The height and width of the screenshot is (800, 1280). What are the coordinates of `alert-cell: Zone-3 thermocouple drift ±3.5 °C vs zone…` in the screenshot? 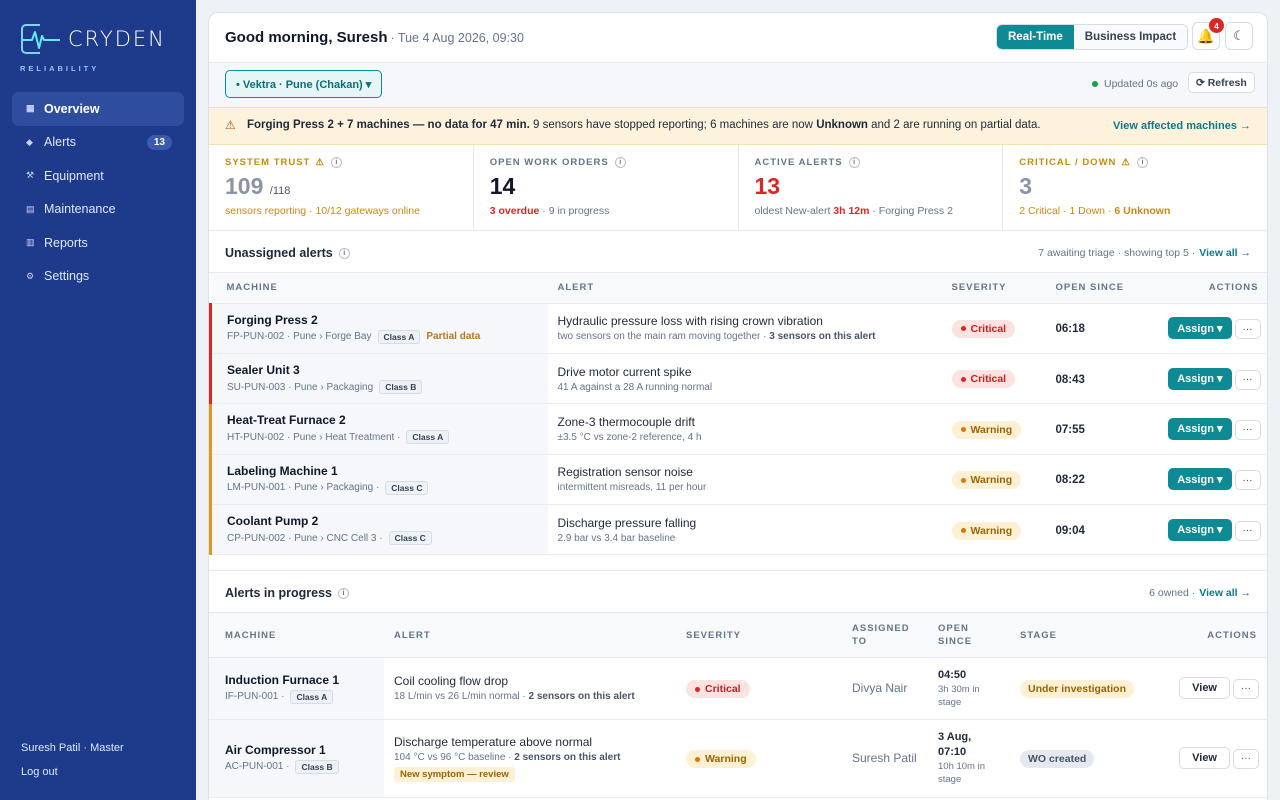 It's located at (744, 429).